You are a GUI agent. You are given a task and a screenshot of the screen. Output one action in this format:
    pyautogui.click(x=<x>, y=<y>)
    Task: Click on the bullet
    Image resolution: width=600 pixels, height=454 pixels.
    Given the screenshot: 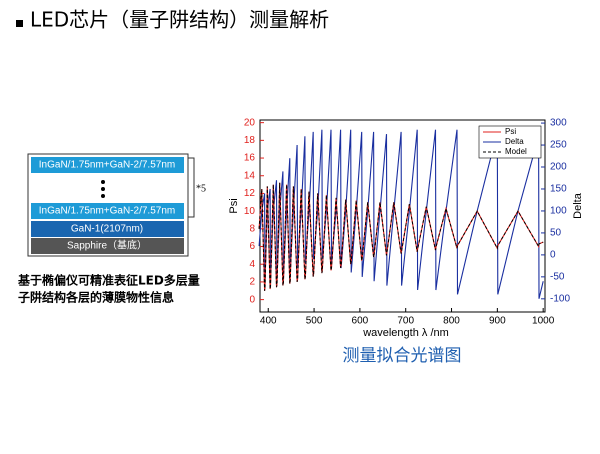 What is the action you would take?
    pyautogui.click(x=19, y=23)
    